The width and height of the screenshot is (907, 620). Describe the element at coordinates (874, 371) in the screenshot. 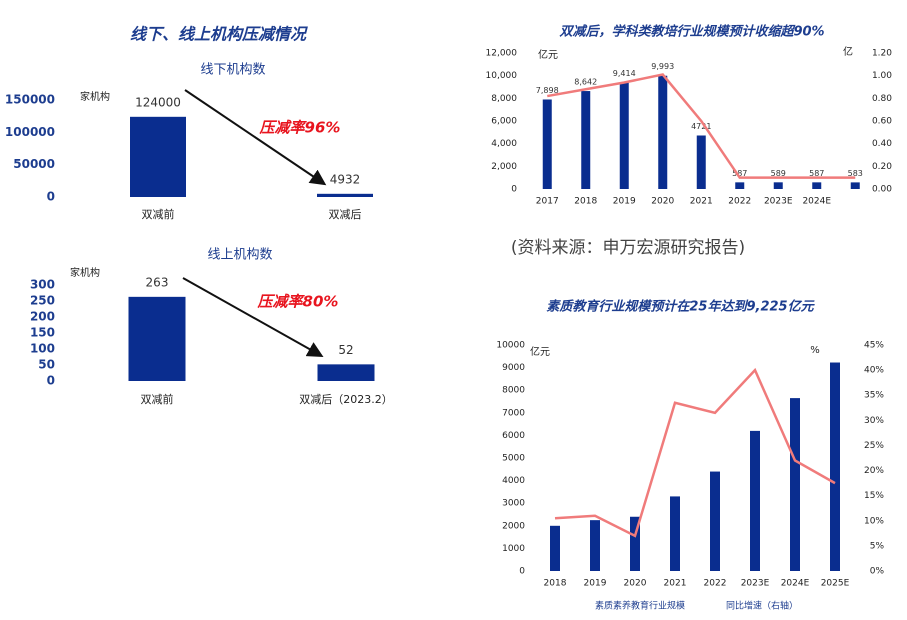

I see `y2-tick-label: 40%` at that location.